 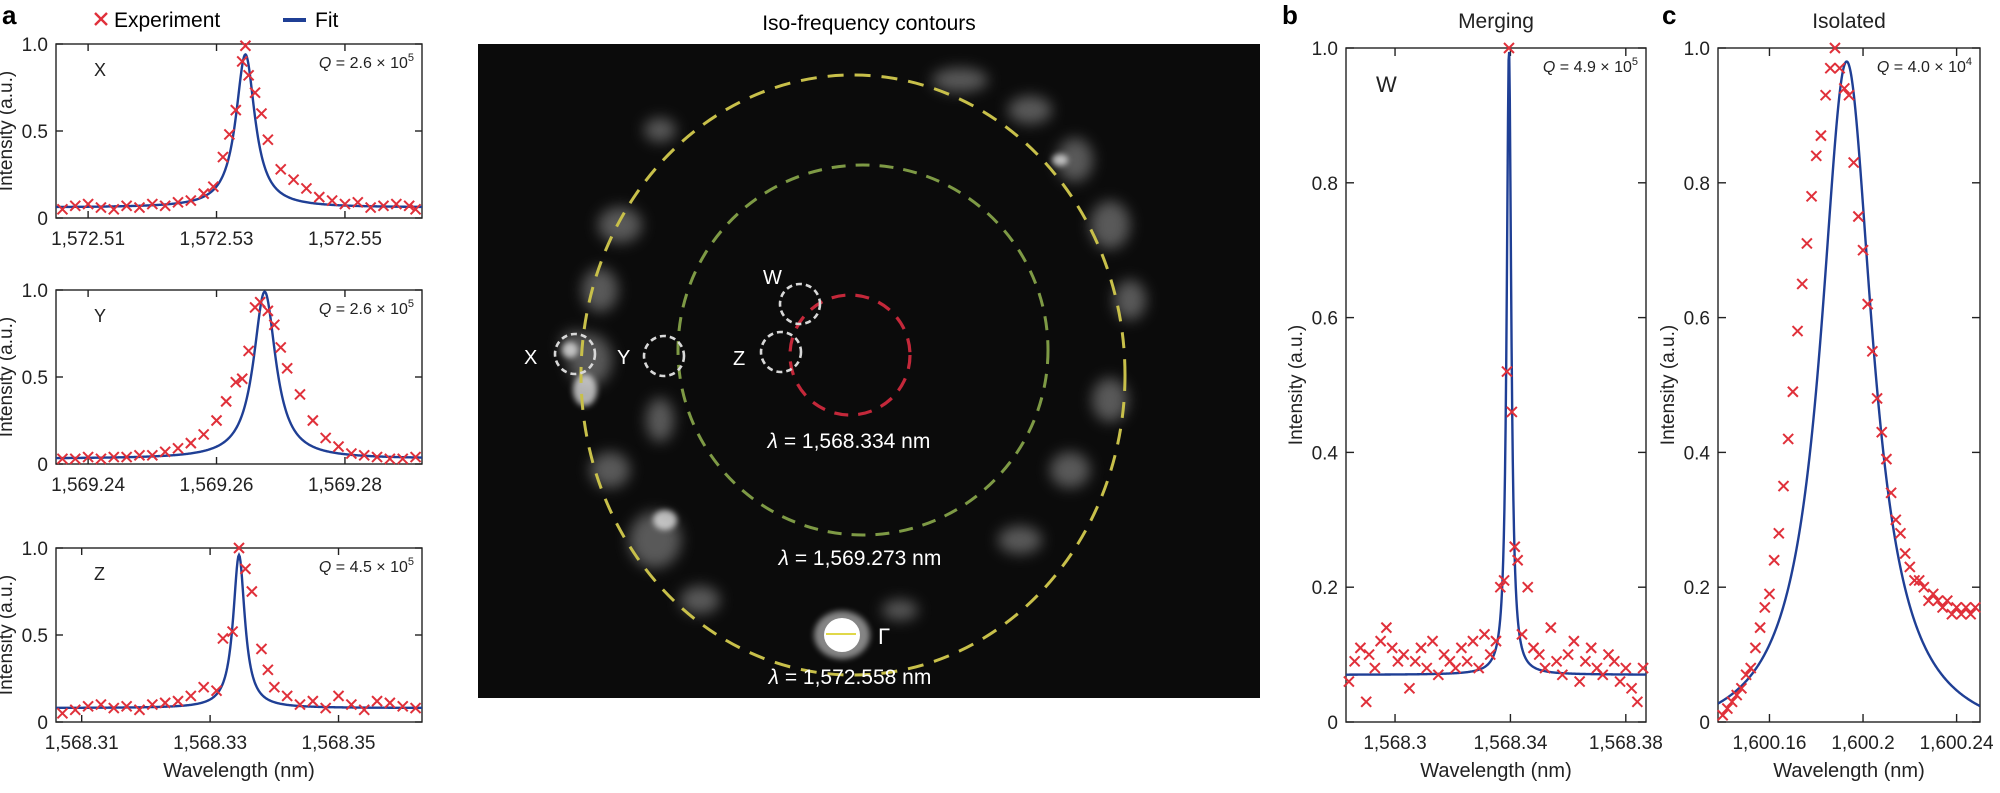 What do you see at coordinates (849, 441) in the screenshot?
I see `contour-label-inner: λ = 1,568.334 nm` at bounding box center [849, 441].